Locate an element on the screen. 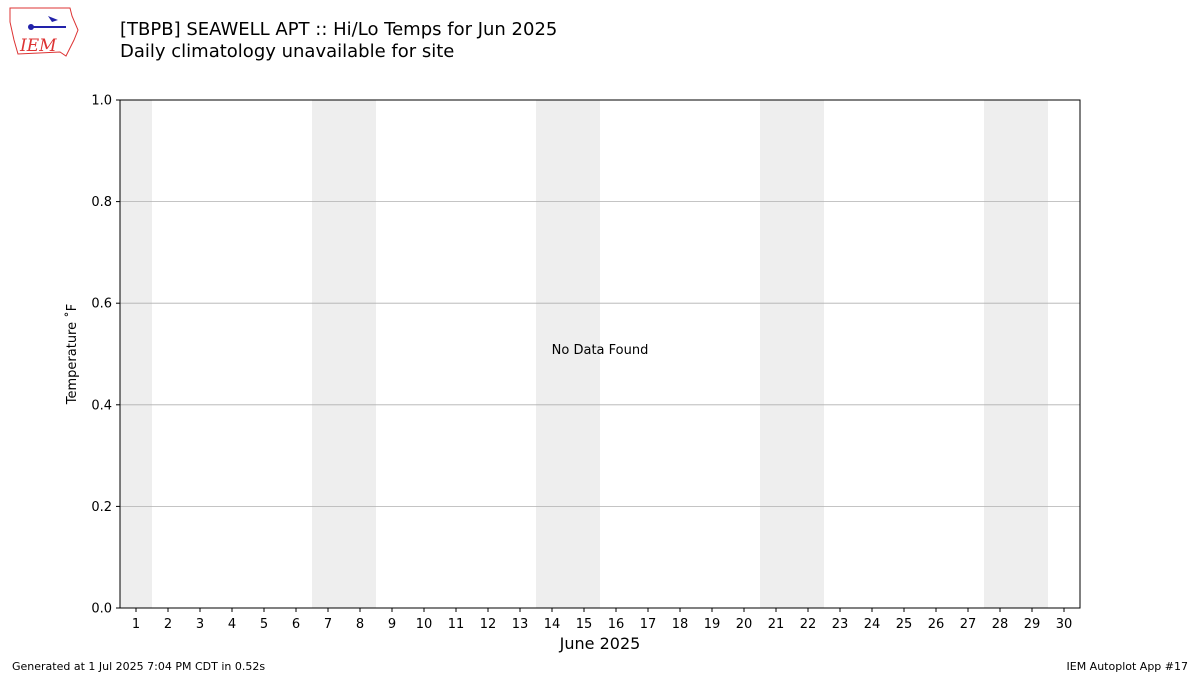 The width and height of the screenshot is (1200, 675). x-tick-label: 19 is located at coordinates (712, 624).